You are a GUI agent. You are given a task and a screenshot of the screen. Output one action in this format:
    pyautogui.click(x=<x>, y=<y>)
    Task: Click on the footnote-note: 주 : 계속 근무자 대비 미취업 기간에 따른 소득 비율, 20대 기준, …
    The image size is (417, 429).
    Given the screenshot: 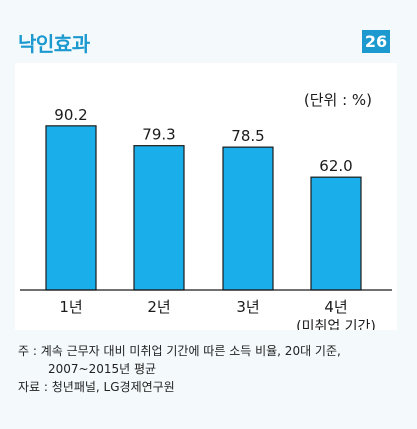 What is the action you would take?
    pyautogui.click(x=179, y=360)
    